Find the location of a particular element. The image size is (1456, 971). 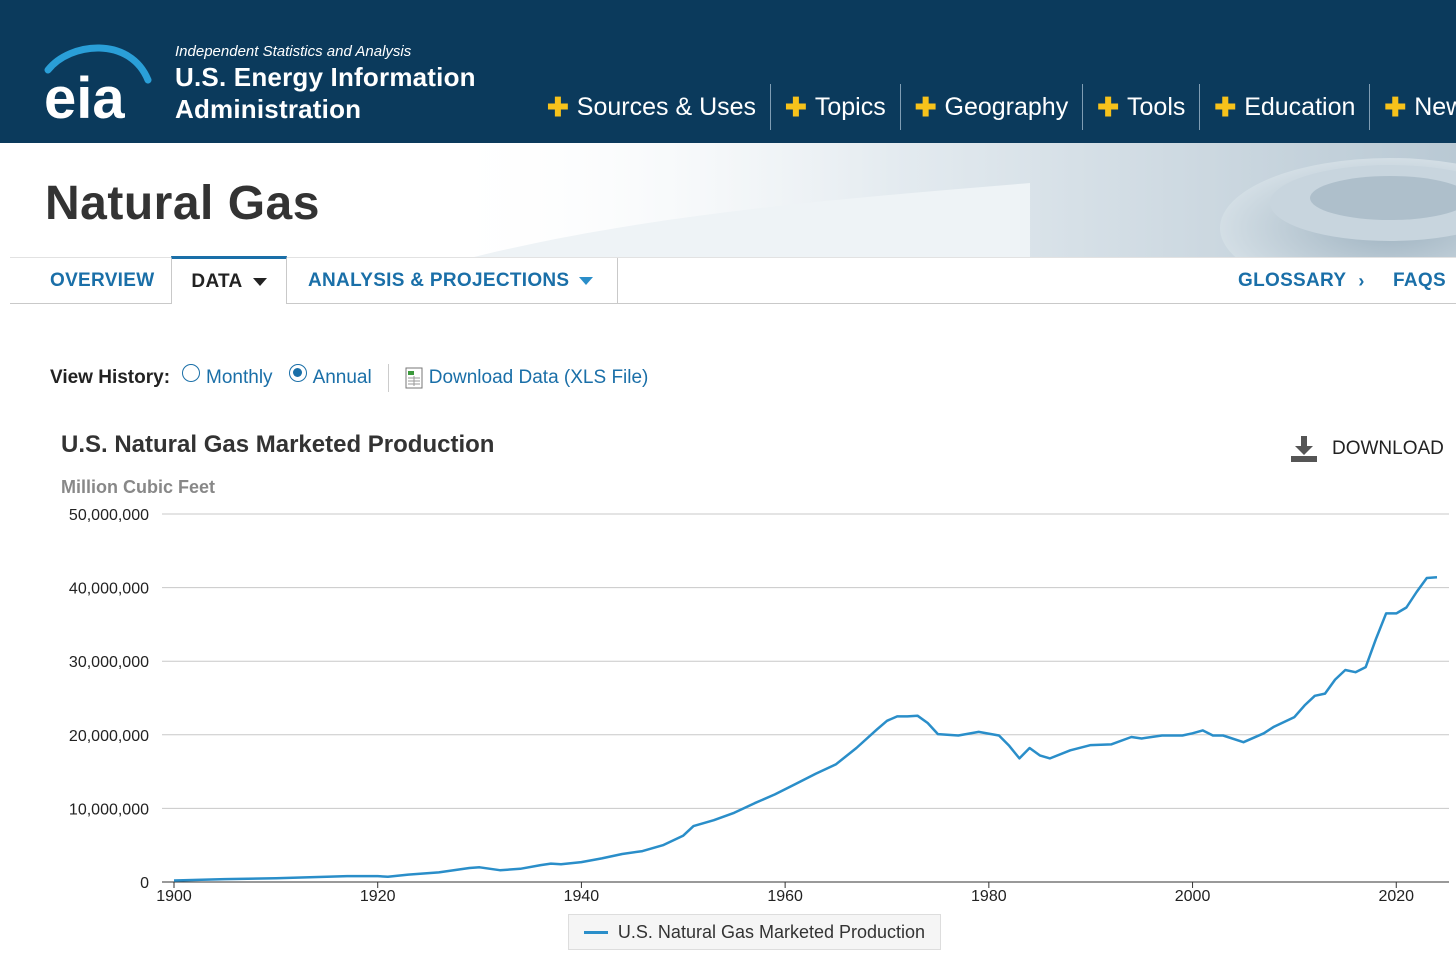

x-tick-label: 1920 is located at coordinates (378, 896).